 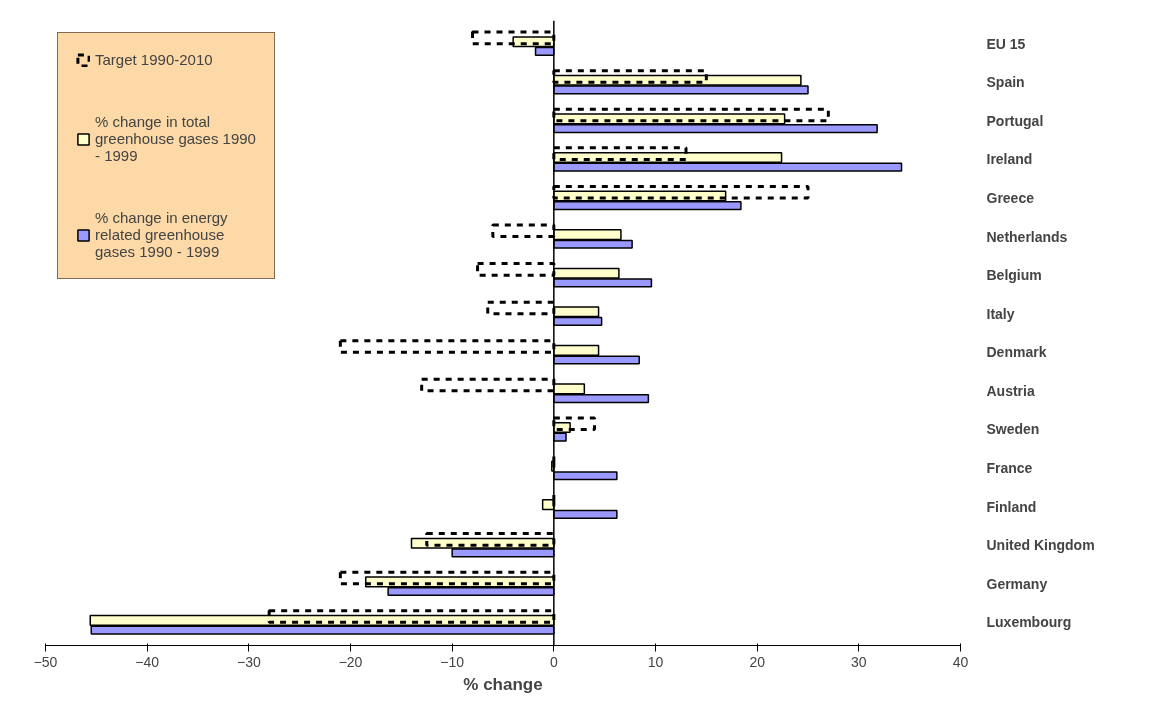 I want to click on x-tick-label: 10, so click(x=655, y=661).